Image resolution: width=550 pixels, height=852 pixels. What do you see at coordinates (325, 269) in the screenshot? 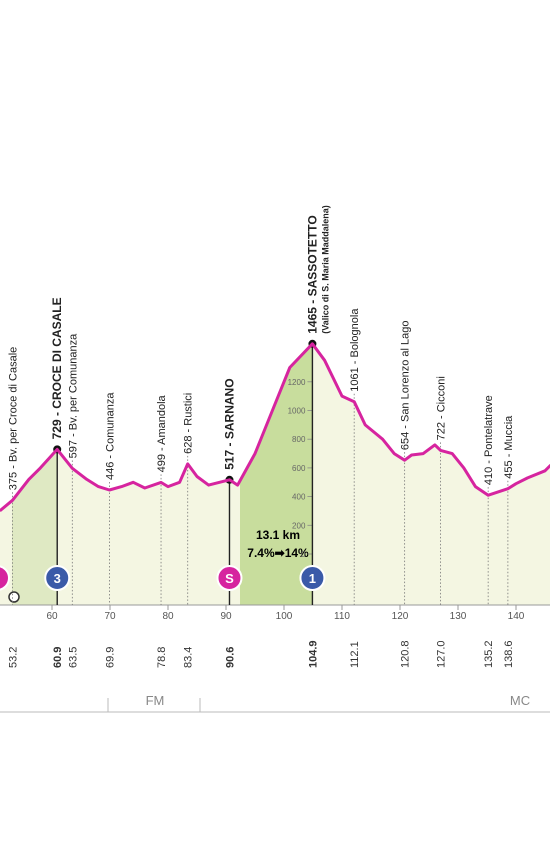
I see `waypoint-note: (Valico di S. Maria Maddalena)` at bounding box center [325, 269].